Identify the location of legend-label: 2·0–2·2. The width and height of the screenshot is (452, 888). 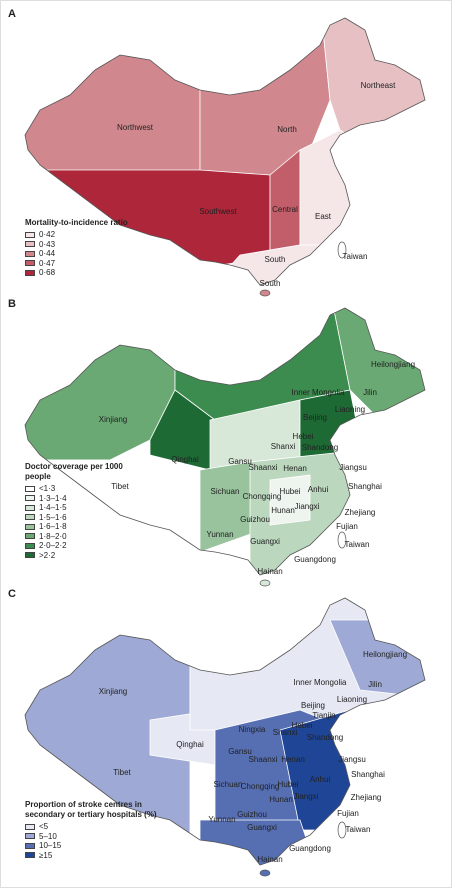
(53, 546).